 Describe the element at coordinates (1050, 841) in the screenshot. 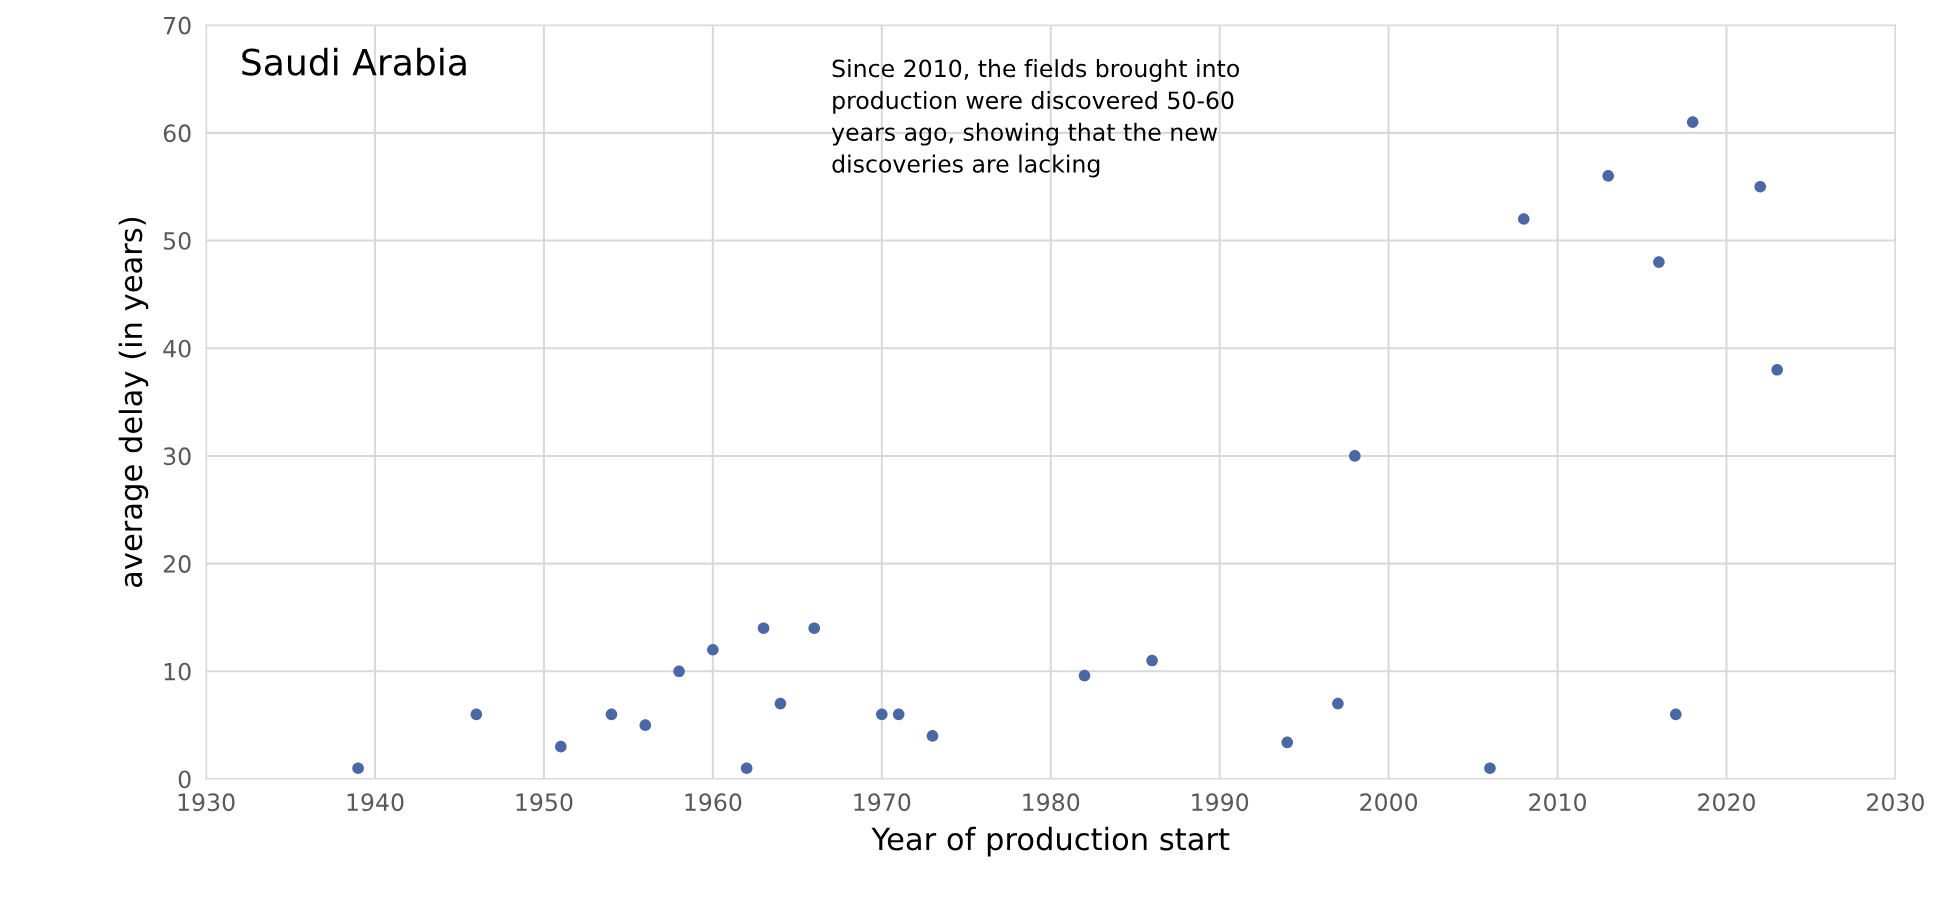

I see `x-axis-title: Year of production start` at that location.